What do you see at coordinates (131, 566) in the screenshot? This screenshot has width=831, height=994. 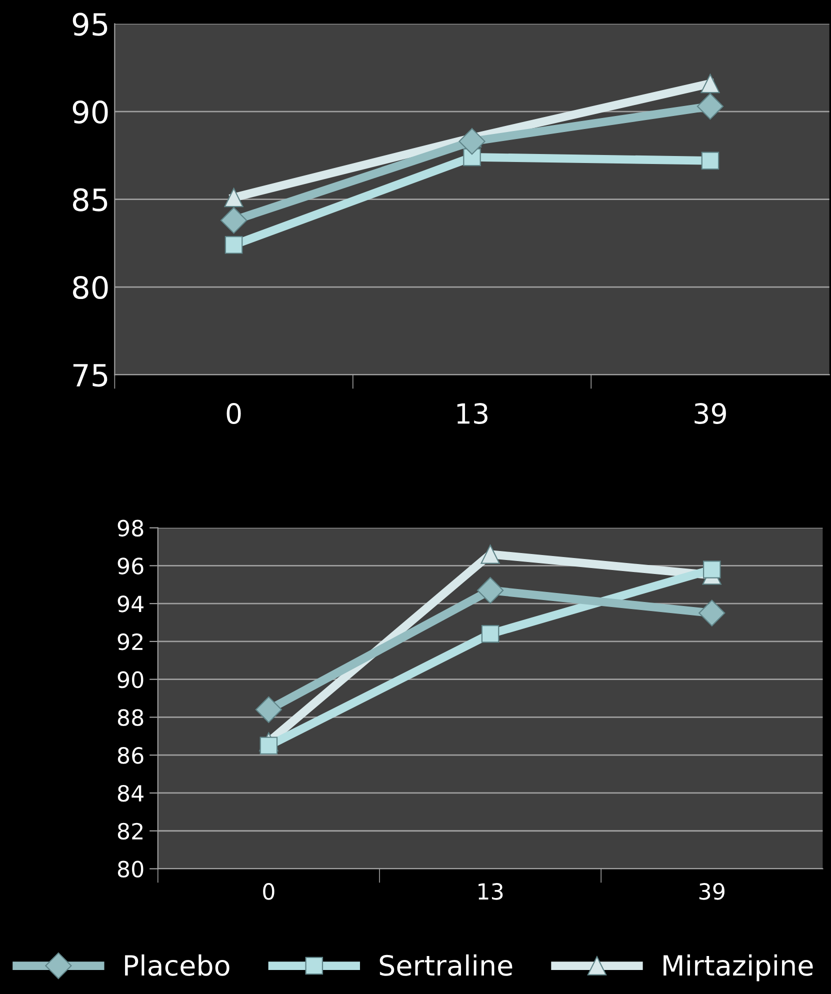 I see `y-tick-label: 96` at bounding box center [131, 566].